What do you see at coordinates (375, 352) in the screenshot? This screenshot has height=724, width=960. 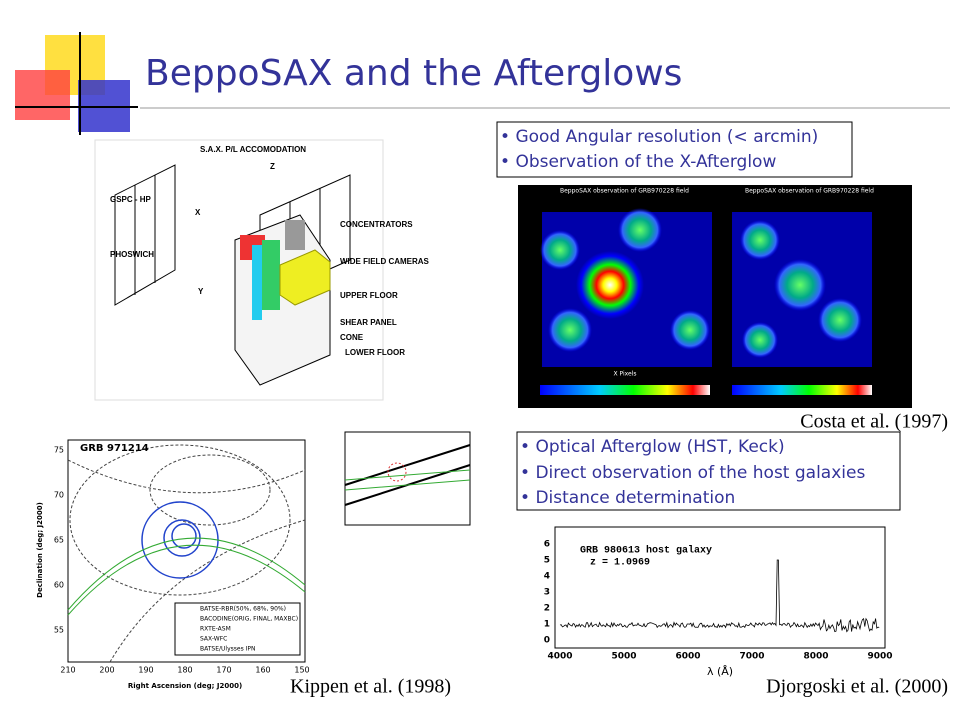 I see `part-label: LOWER FLOOR` at bounding box center [375, 352].